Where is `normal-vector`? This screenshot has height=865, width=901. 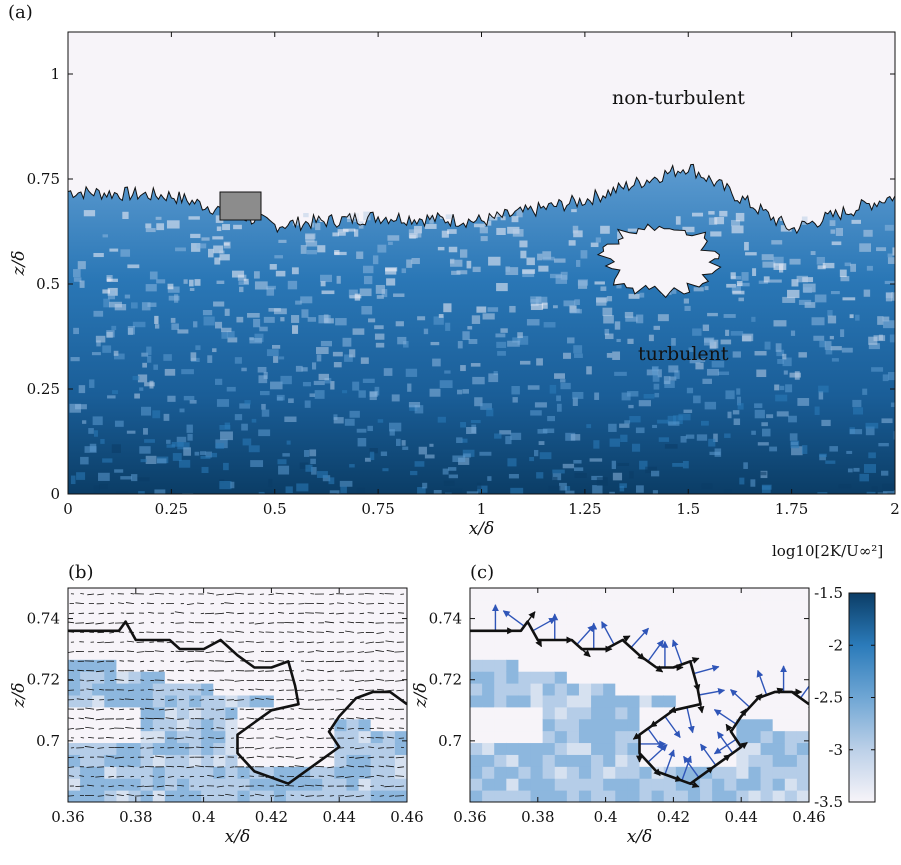 normal-vector is located at coordinates (608, 633).